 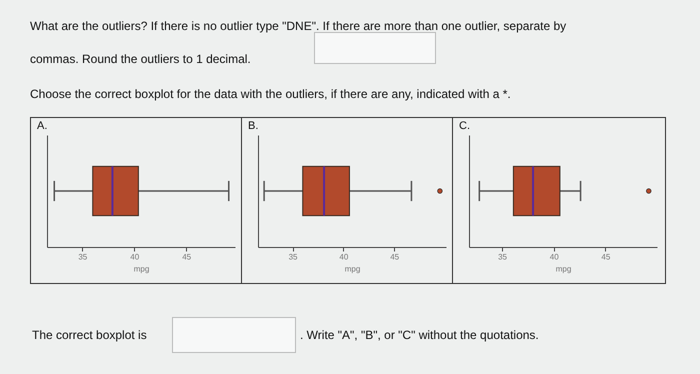 I want to click on chart-title: A., so click(x=42, y=126).